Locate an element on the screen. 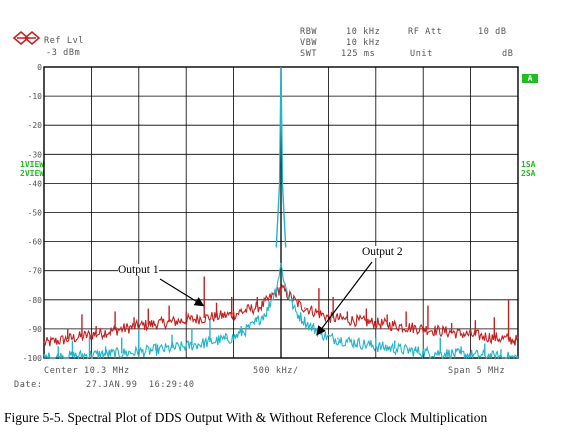 The height and width of the screenshot is (441, 588). rf-att-value: 10 dB is located at coordinates (492, 32).